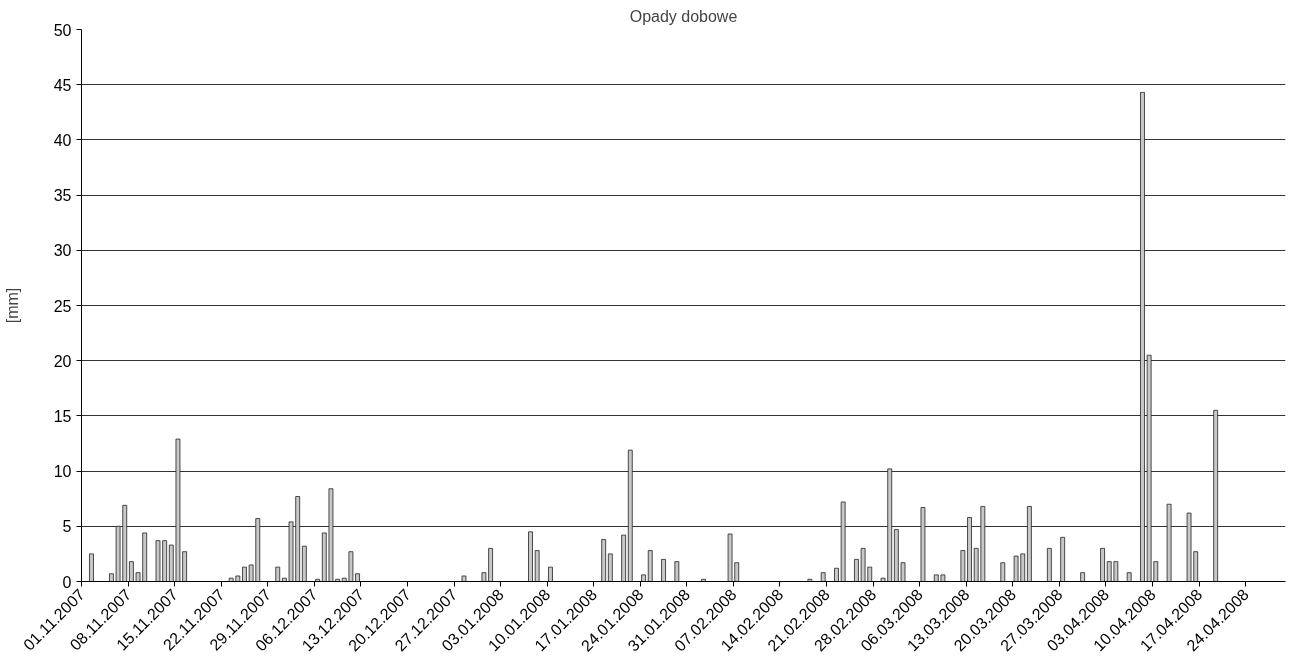 This screenshot has width=1289, height=659. Describe the element at coordinates (62, 85) in the screenshot. I see `y-tick-label: 45` at that location.